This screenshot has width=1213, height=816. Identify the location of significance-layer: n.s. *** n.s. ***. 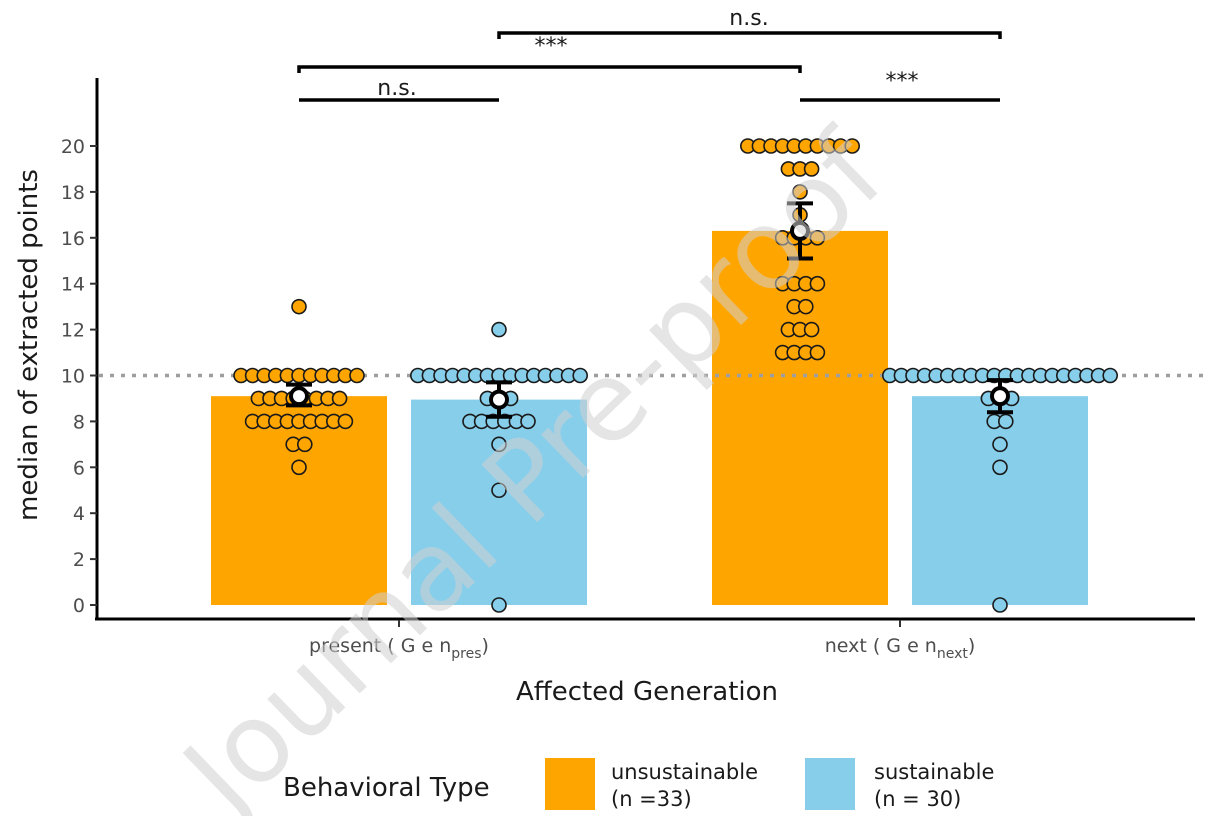
(649, 54).